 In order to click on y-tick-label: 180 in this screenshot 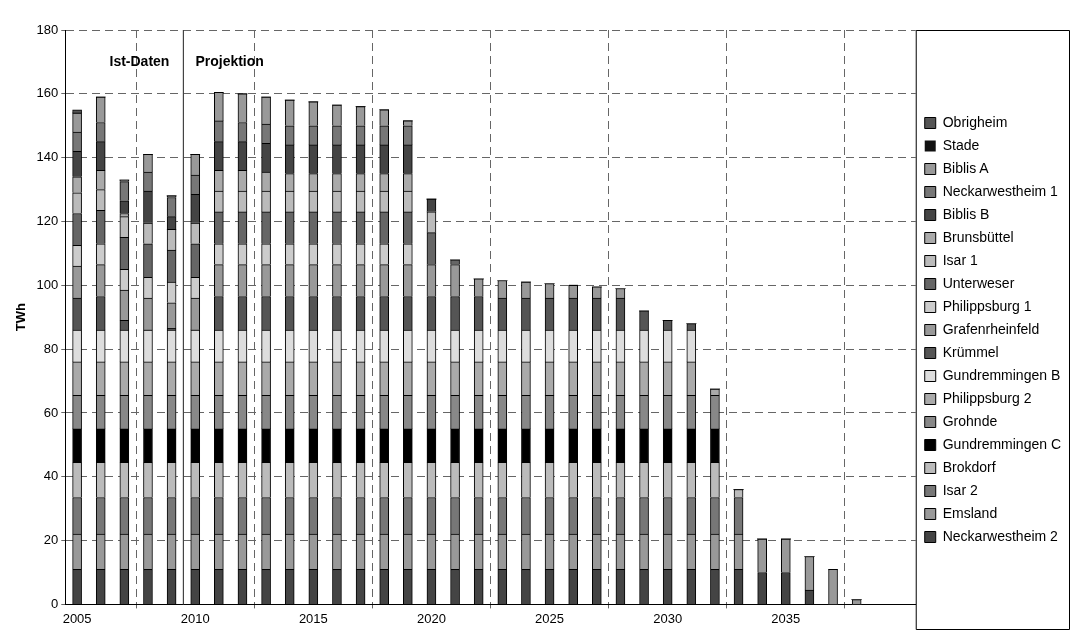, I will do `click(47, 29)`.